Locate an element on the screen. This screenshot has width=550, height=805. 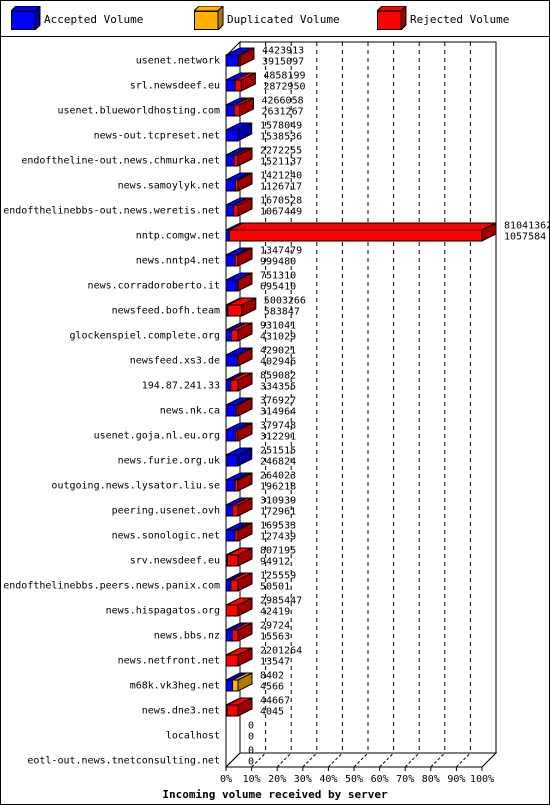
category-label: news.bbs.nz is located at coordinates (187, 636).